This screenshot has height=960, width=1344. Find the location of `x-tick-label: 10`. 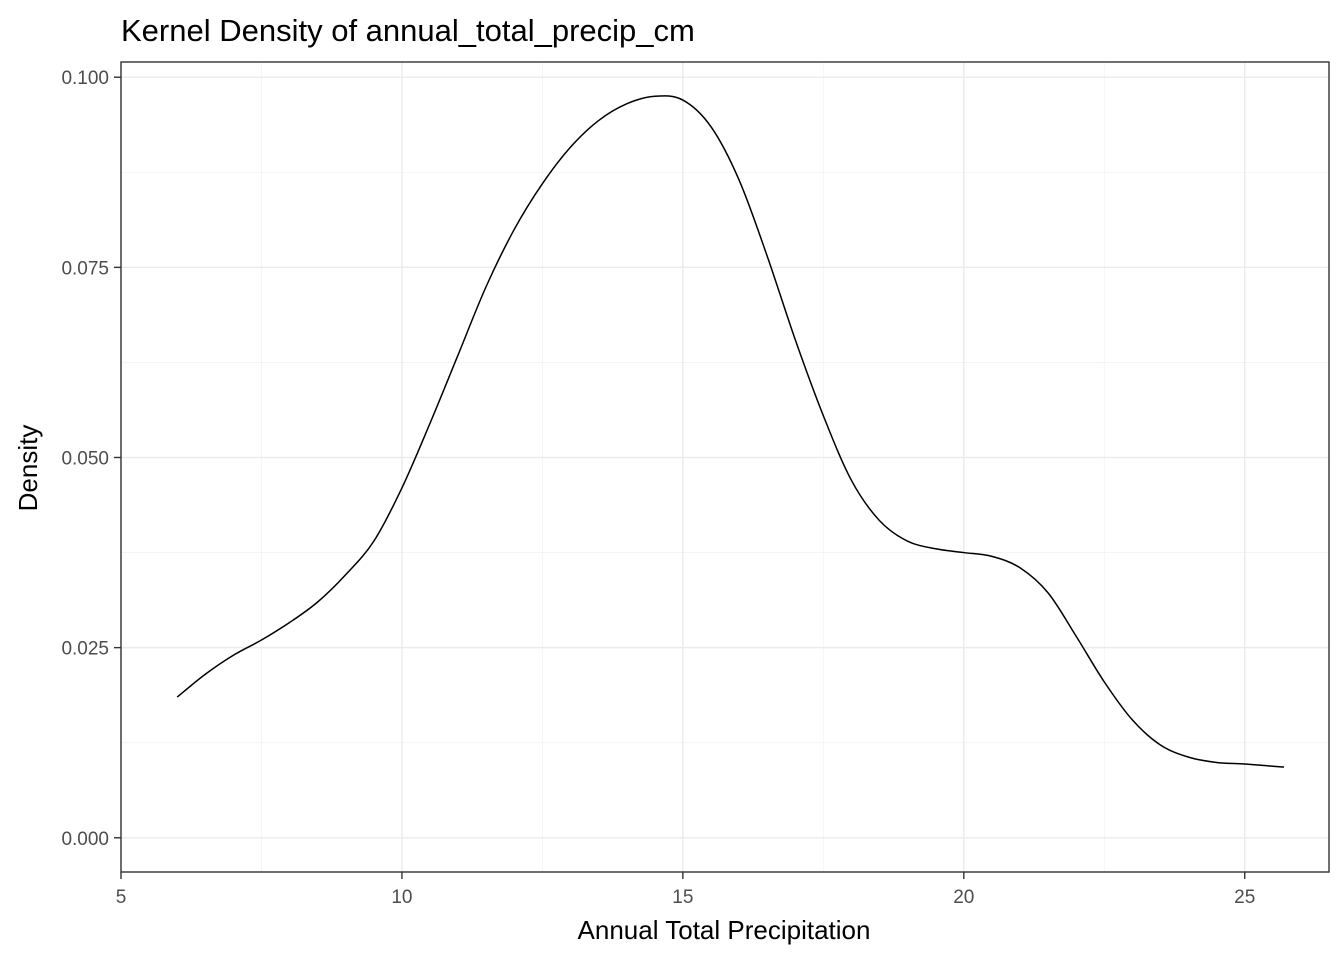

x-tick-label: 10 is located at coordinates (401, 897).